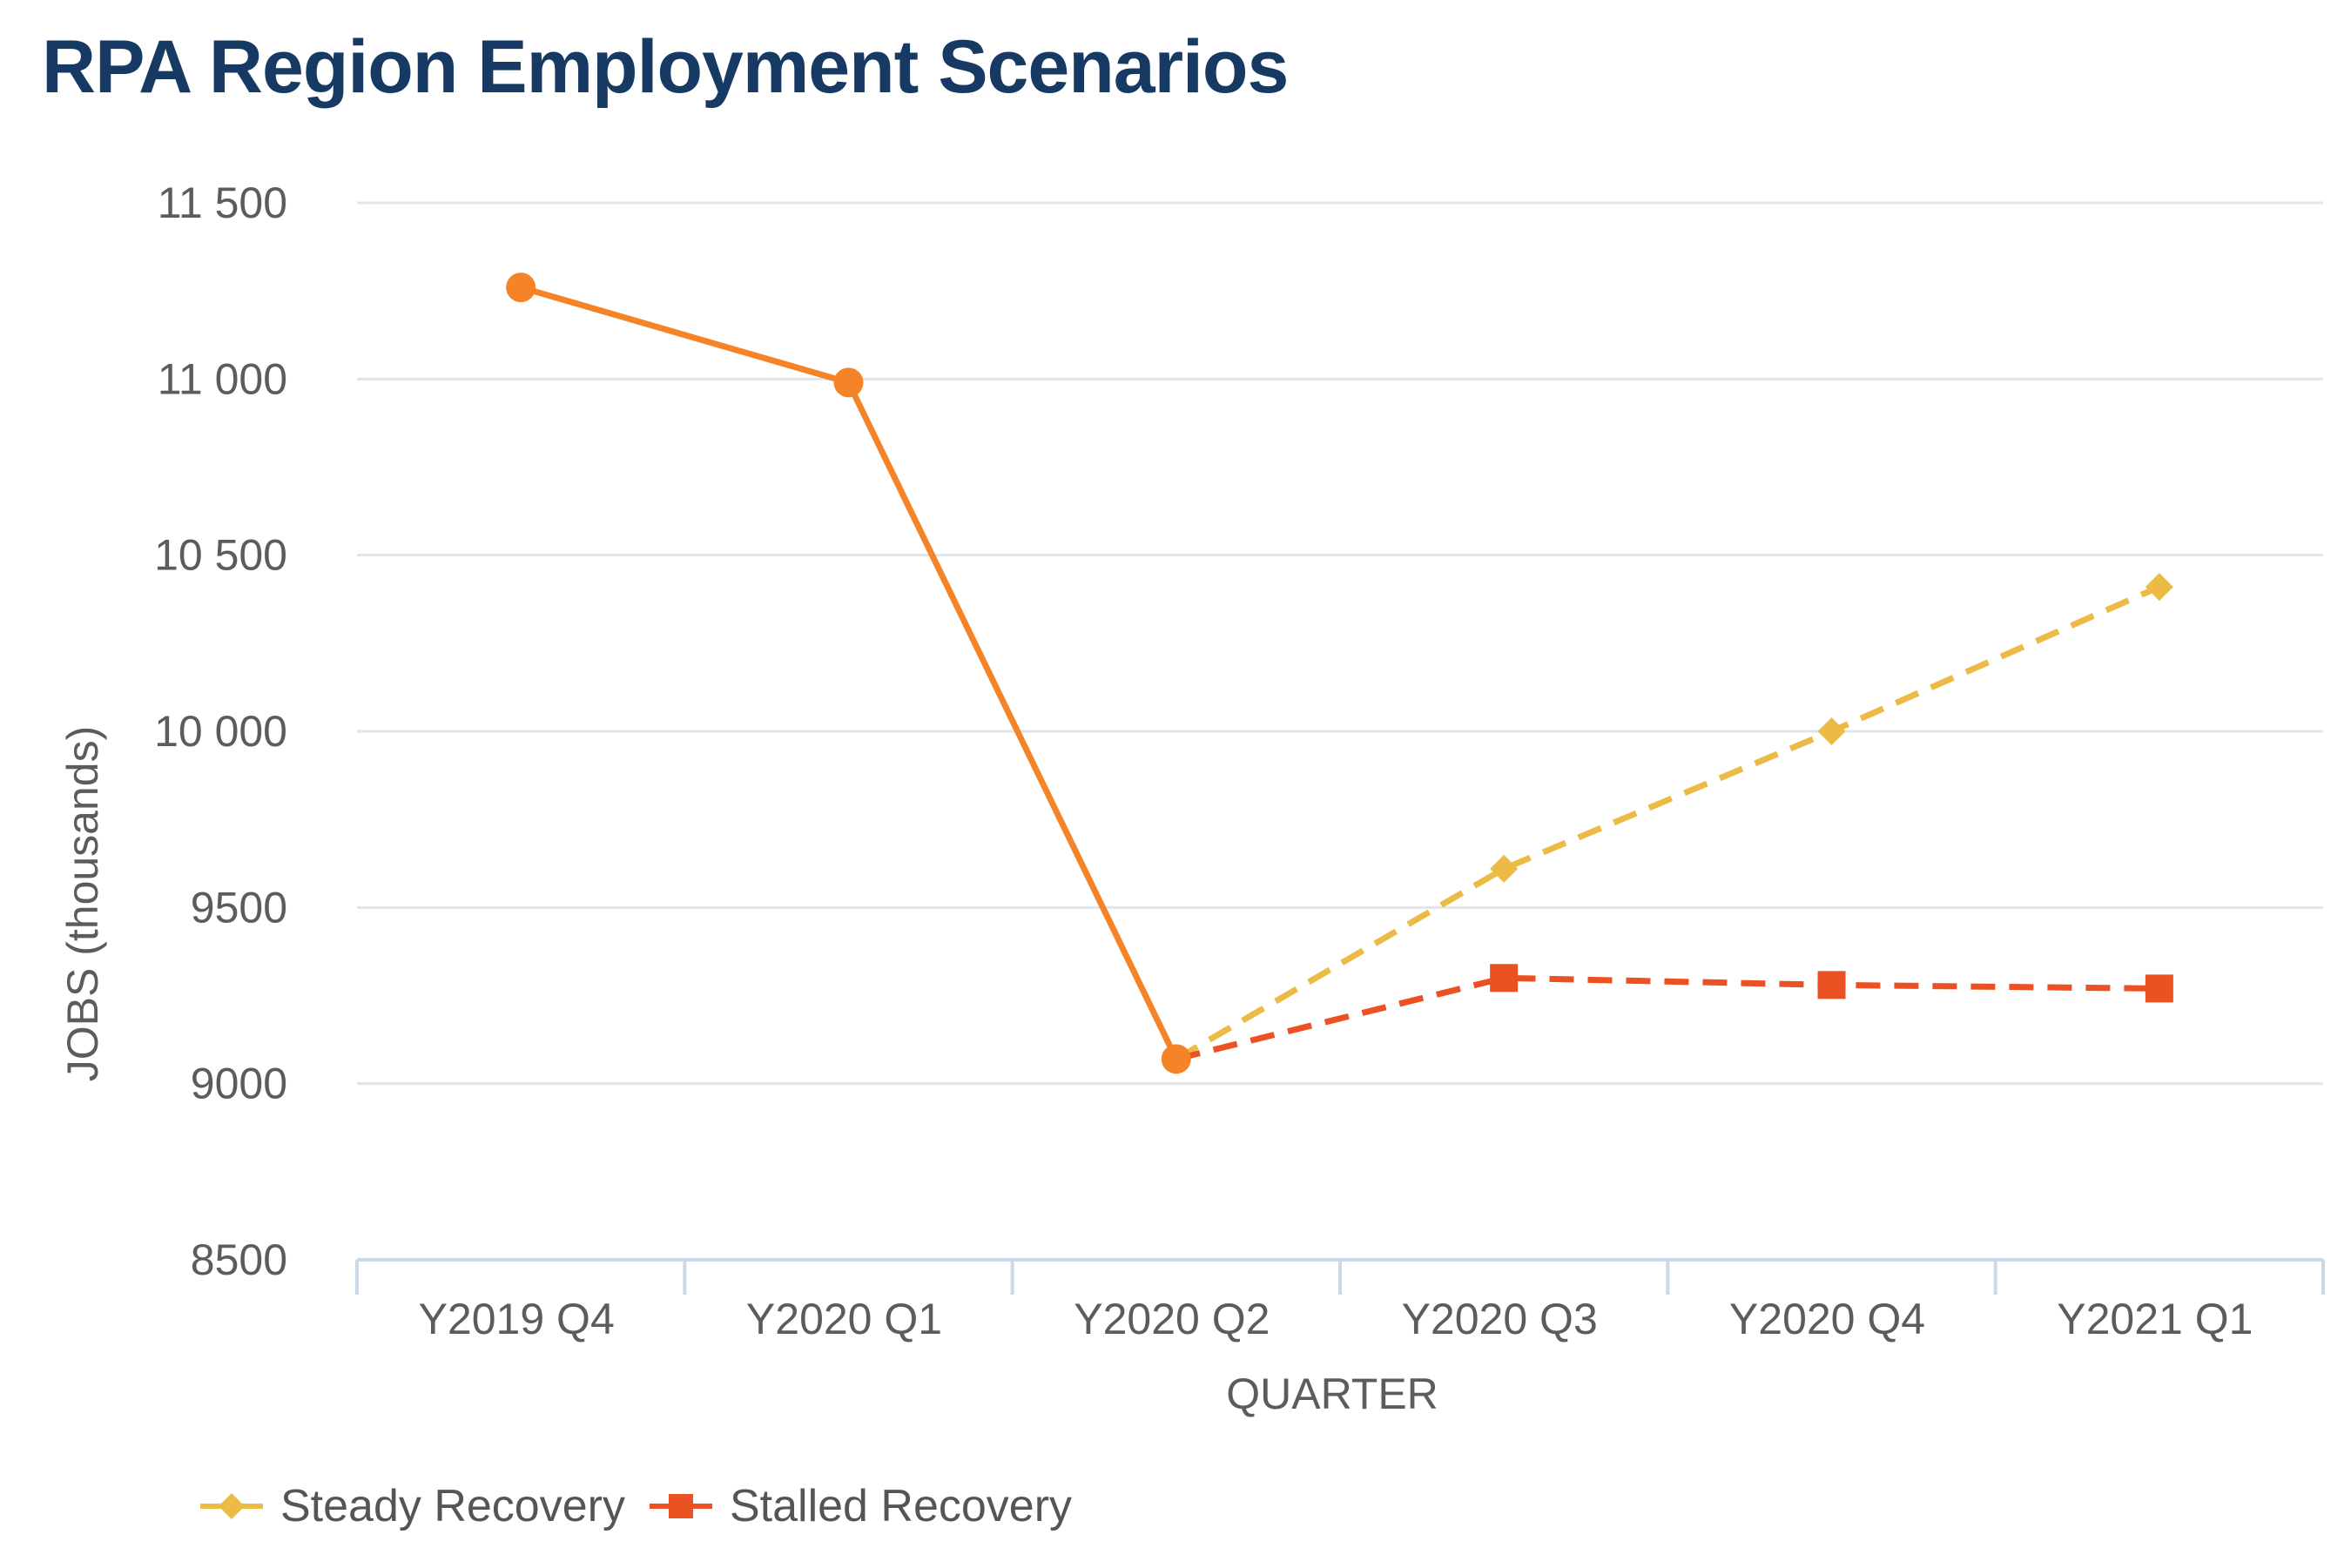 The height and width of the screenshot is (1568, 2351). I want to click on x-tick-label: Y2020 Q3, so click(1500, 1319).